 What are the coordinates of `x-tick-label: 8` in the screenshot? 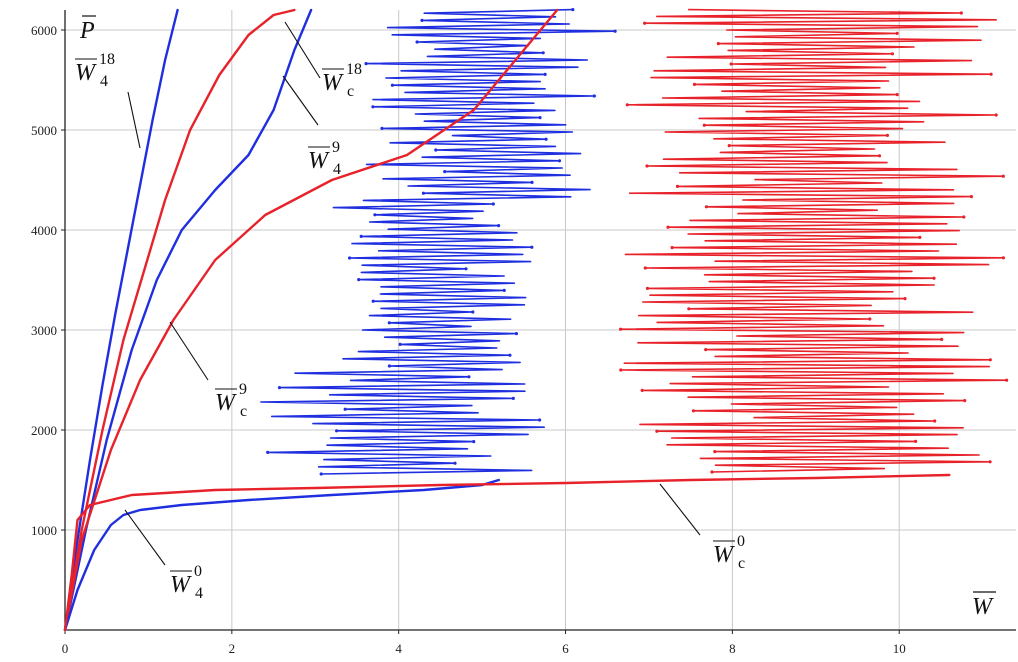 It's located at (732, 648).